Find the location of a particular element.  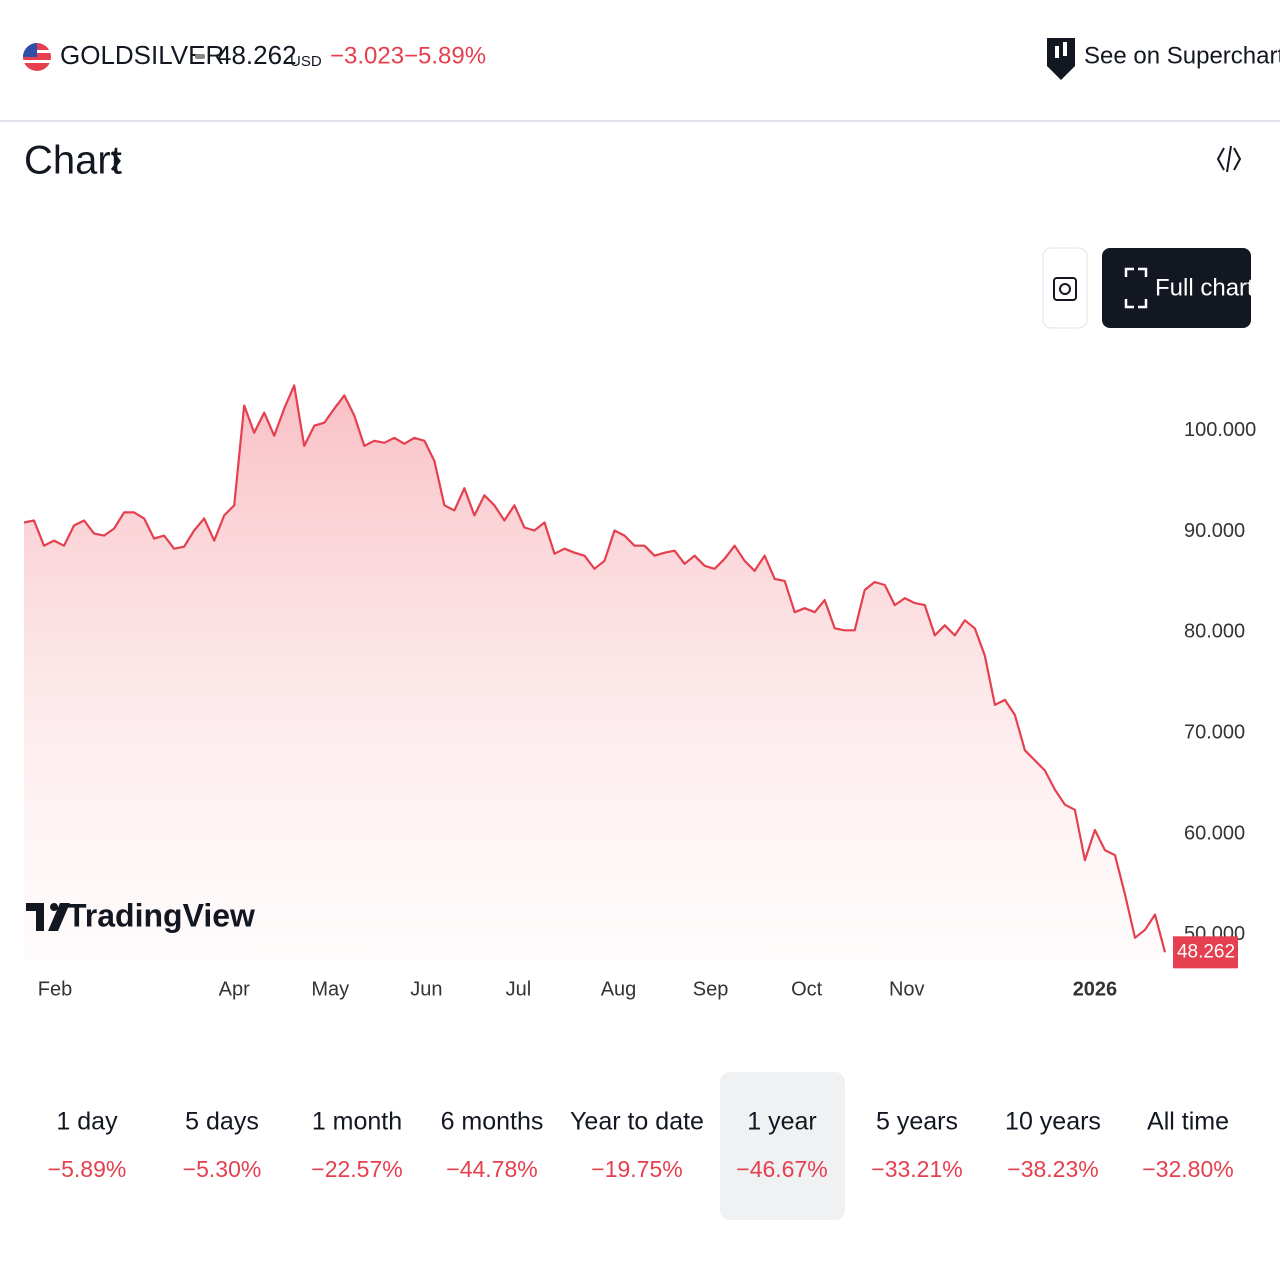

period-change: −44.78% is located at coordinates (491, 1169).